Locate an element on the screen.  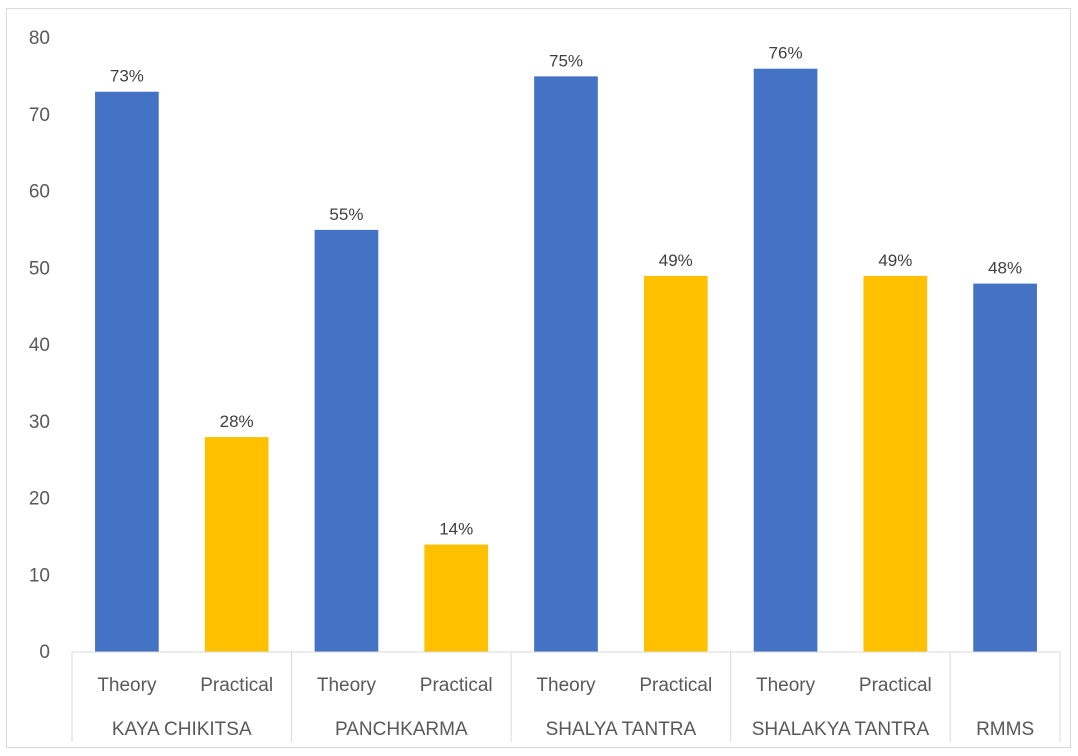
y-tick-label: 40 is located at coordinates (39, 345).